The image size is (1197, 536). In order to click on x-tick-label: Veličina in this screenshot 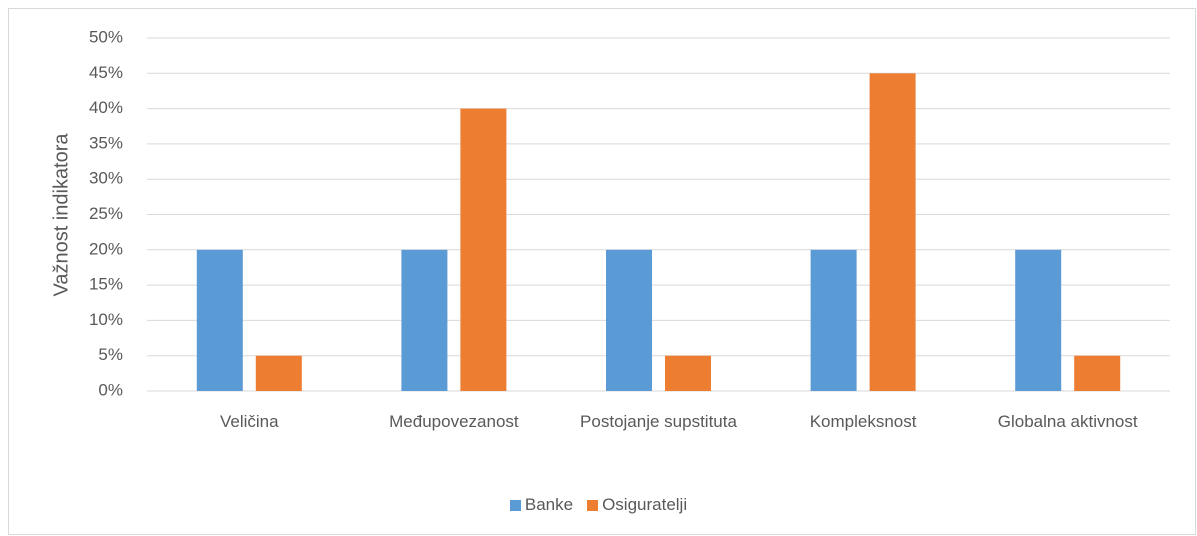, I will do `click(249, 421)`.